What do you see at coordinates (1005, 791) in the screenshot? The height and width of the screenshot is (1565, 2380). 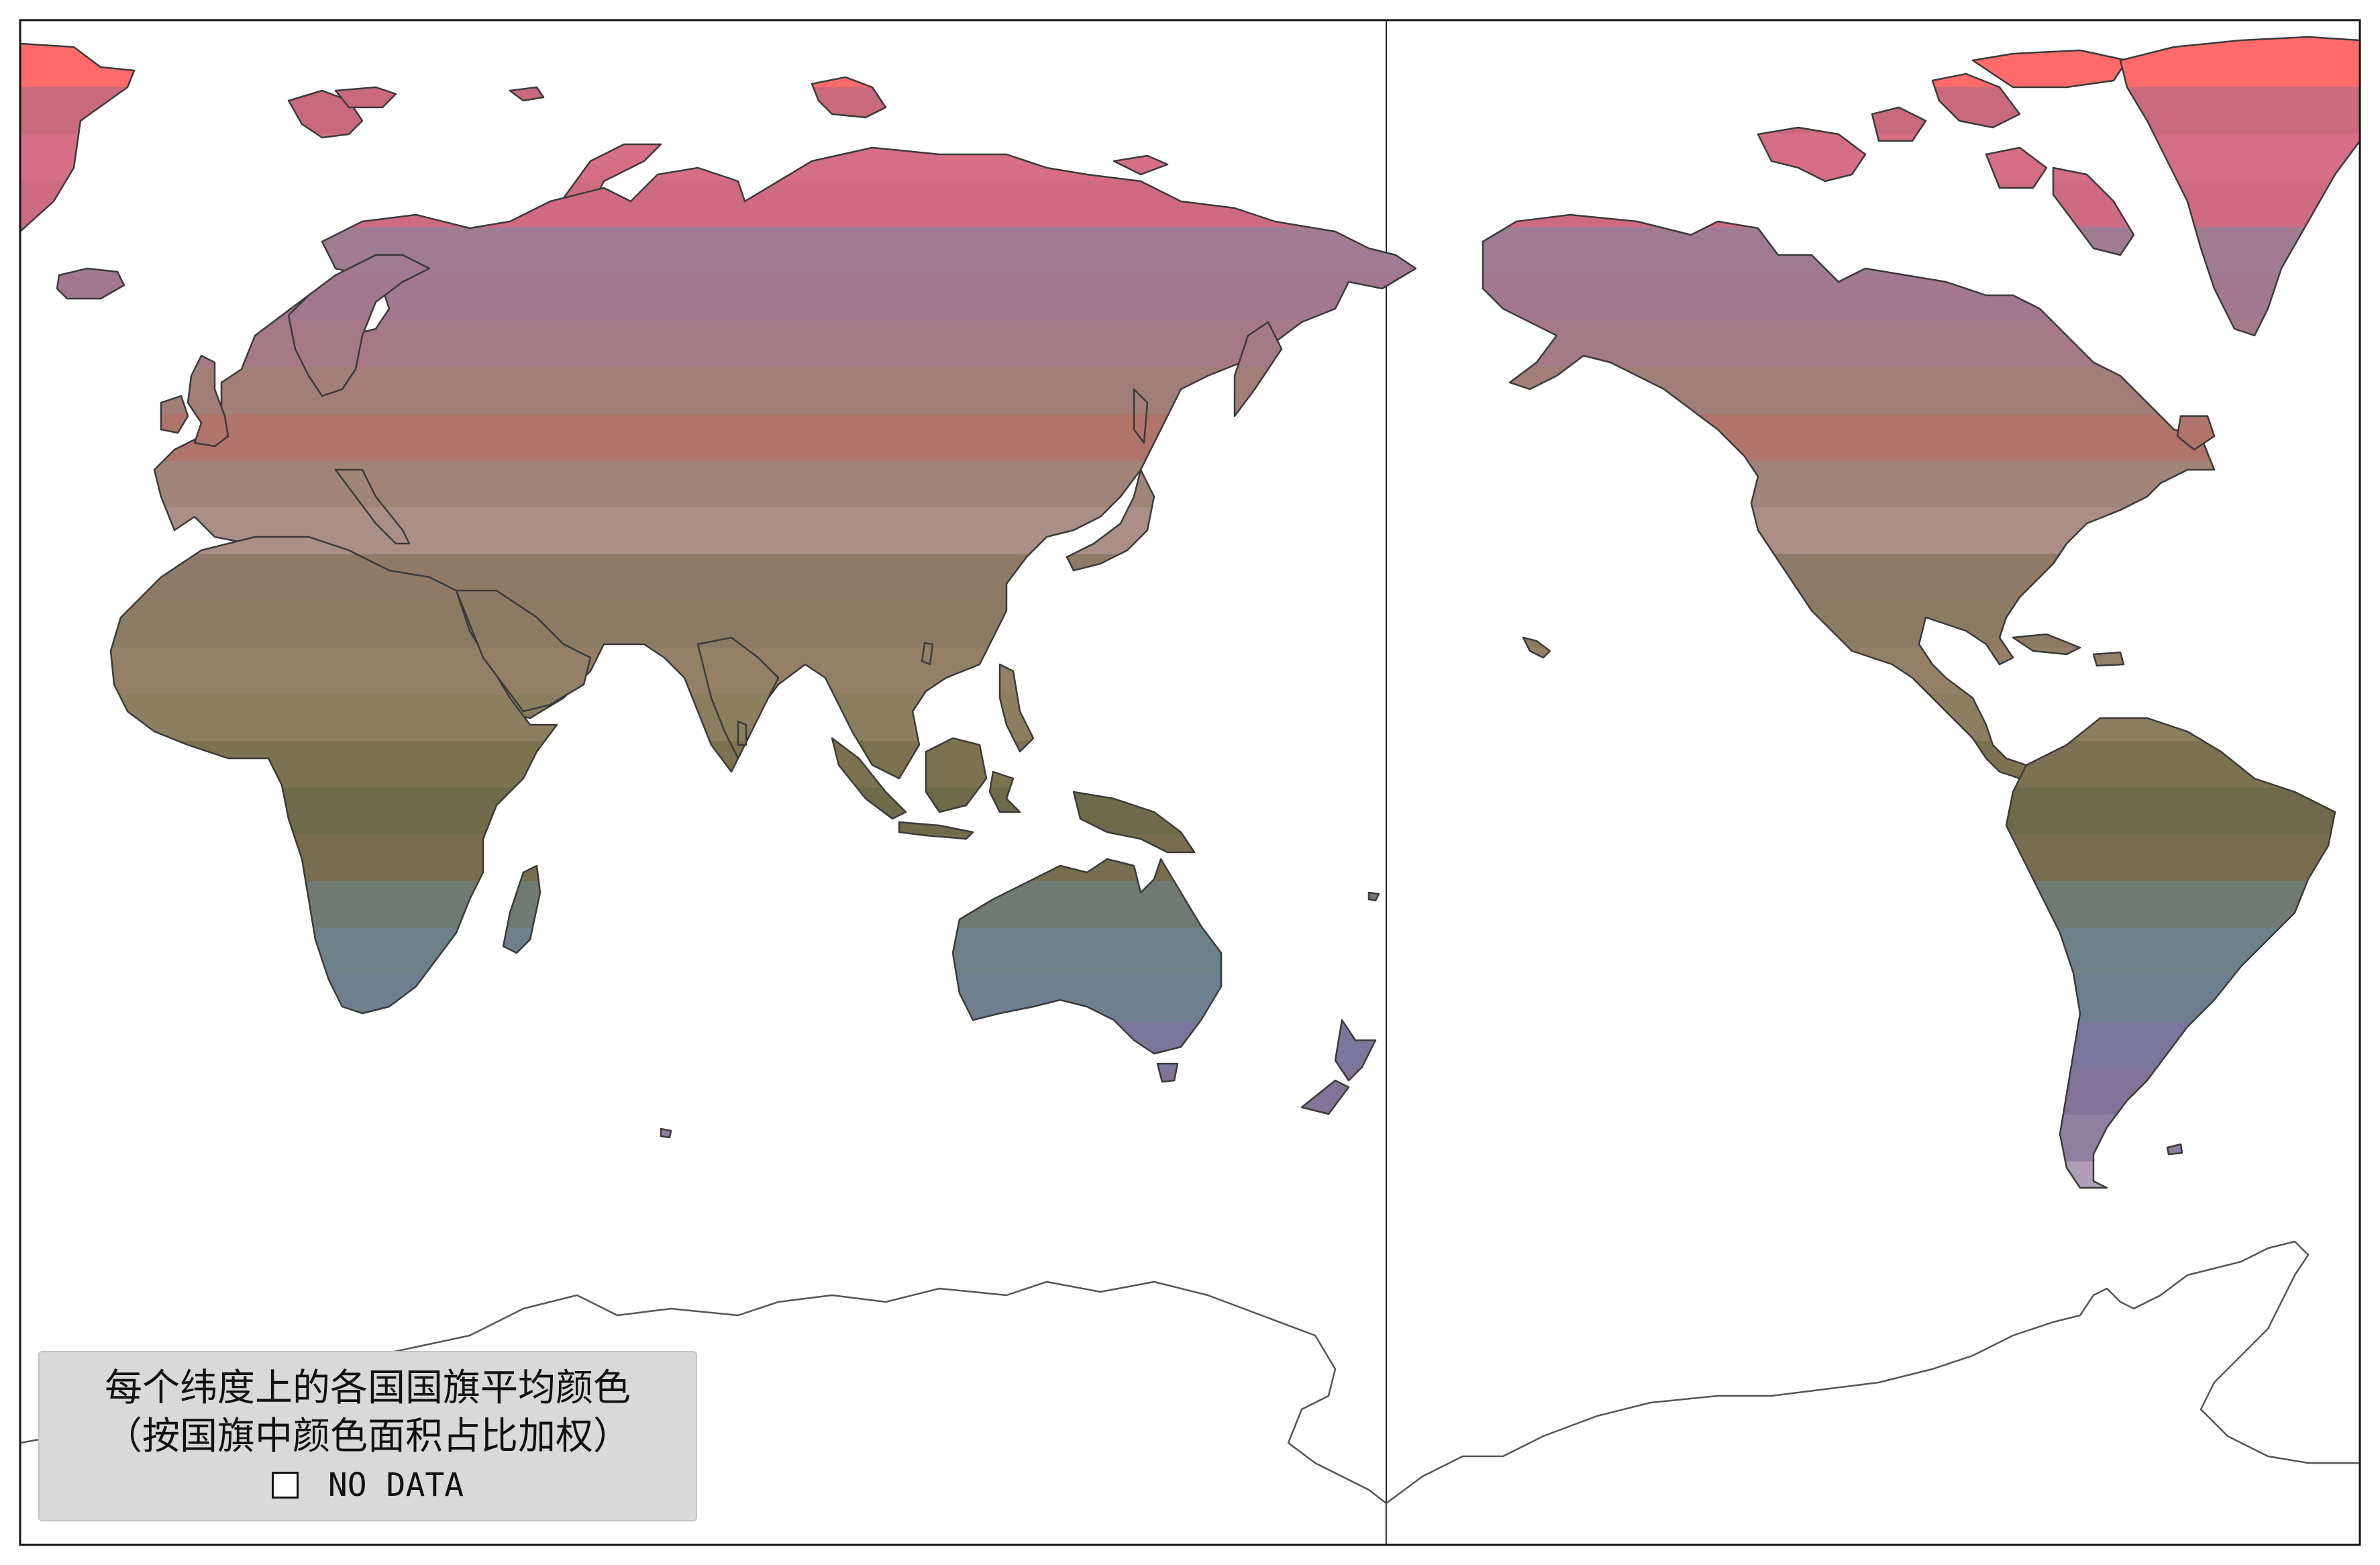 I see `sulawesi` at bounding box center [1005, 791].